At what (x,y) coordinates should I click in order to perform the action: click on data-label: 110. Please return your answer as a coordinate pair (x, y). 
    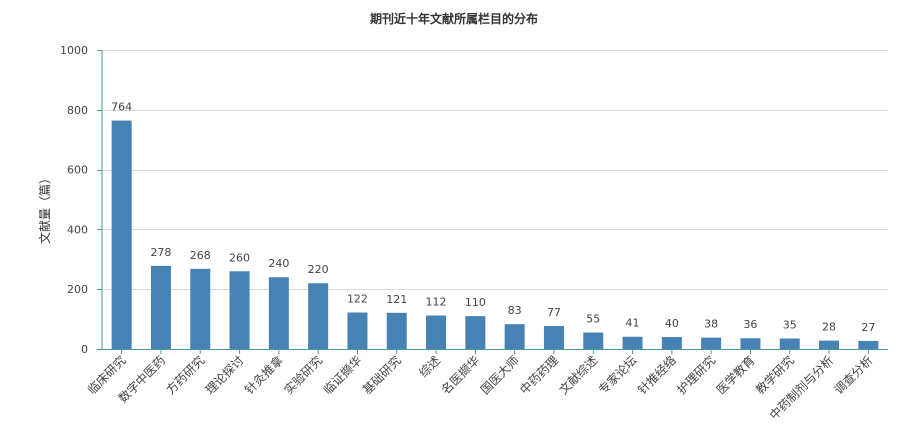
    Looking at the image, I should click on (475, 302).